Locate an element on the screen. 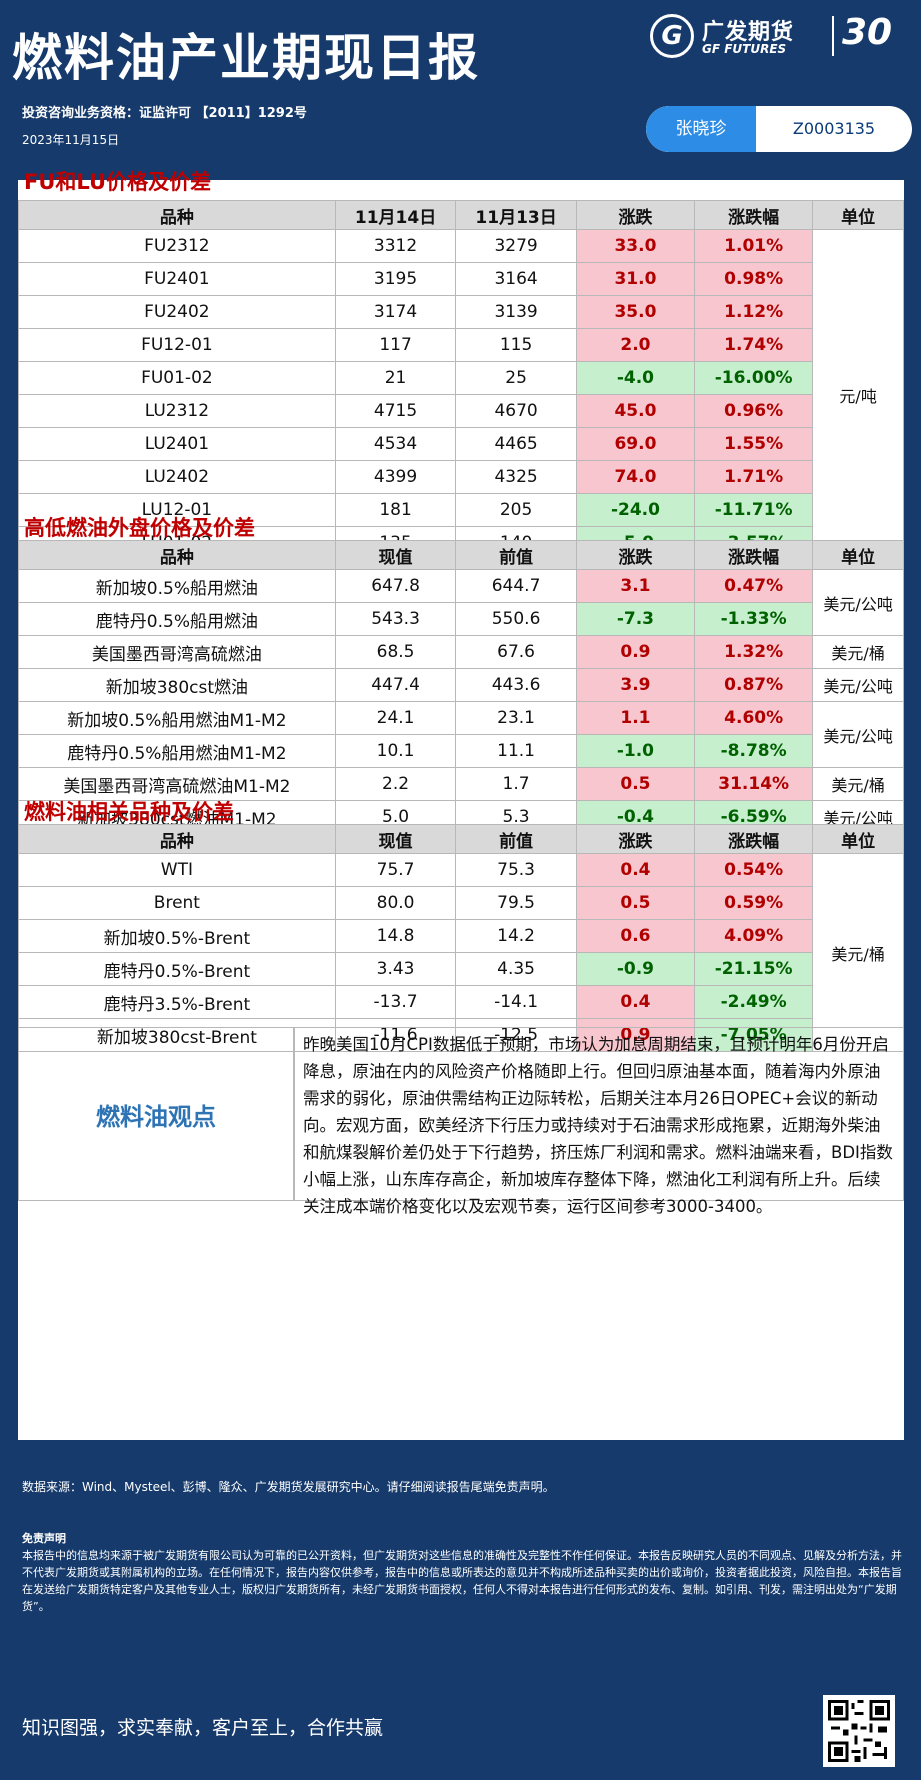  product-name-cell: LU2312 is located at coordinates (177, 411).